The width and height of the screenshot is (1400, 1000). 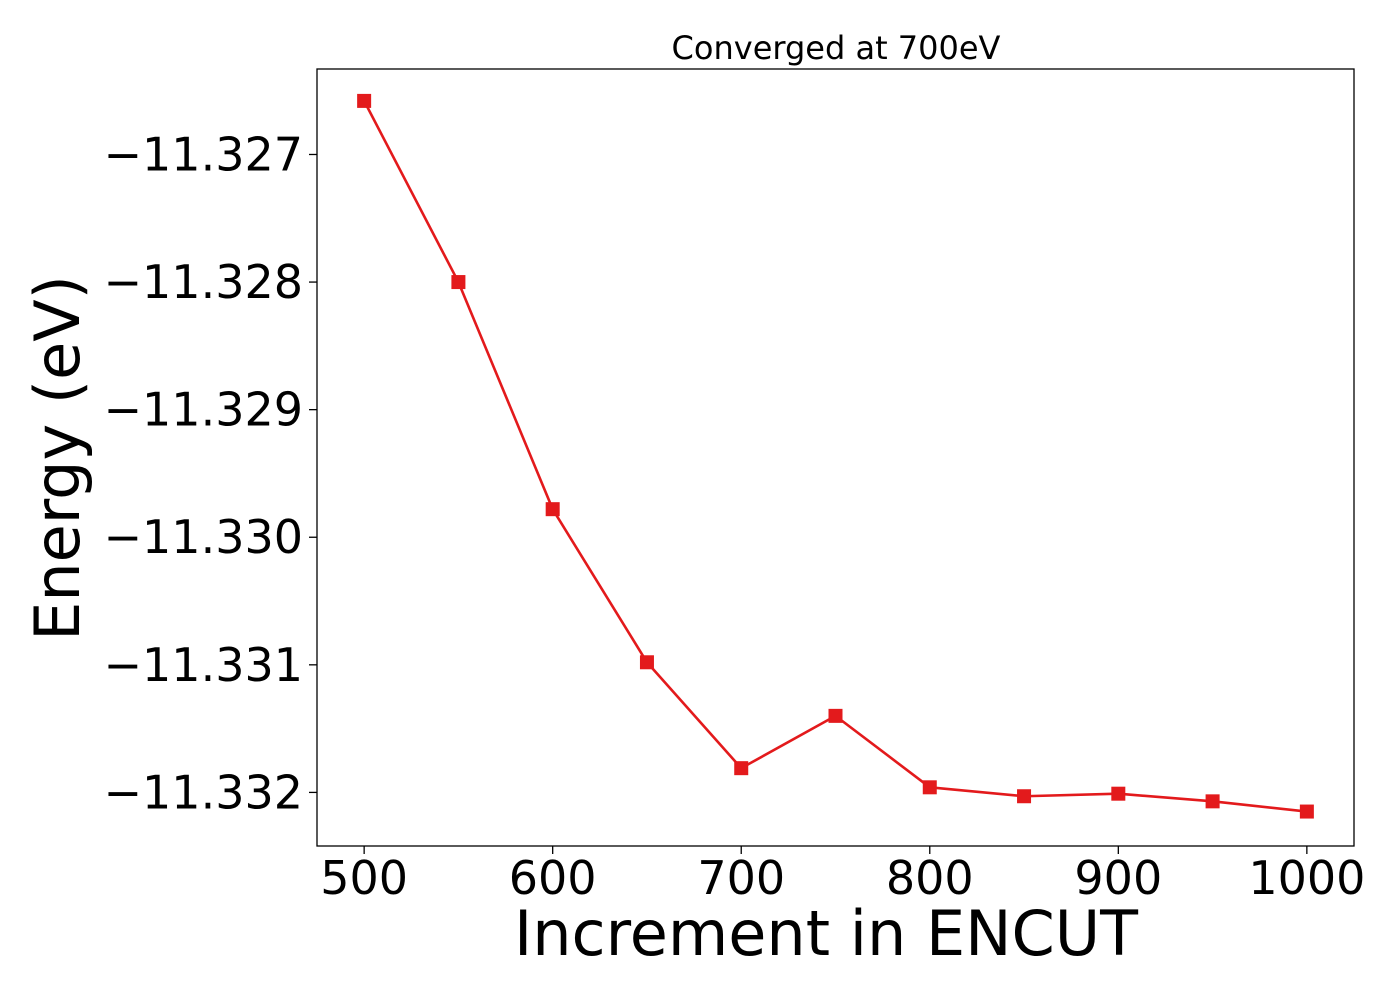 What do you see at coordinates (364, 878) in the screenshot?
I see `x-tick-label: 500` at bounding box center [364, 878].